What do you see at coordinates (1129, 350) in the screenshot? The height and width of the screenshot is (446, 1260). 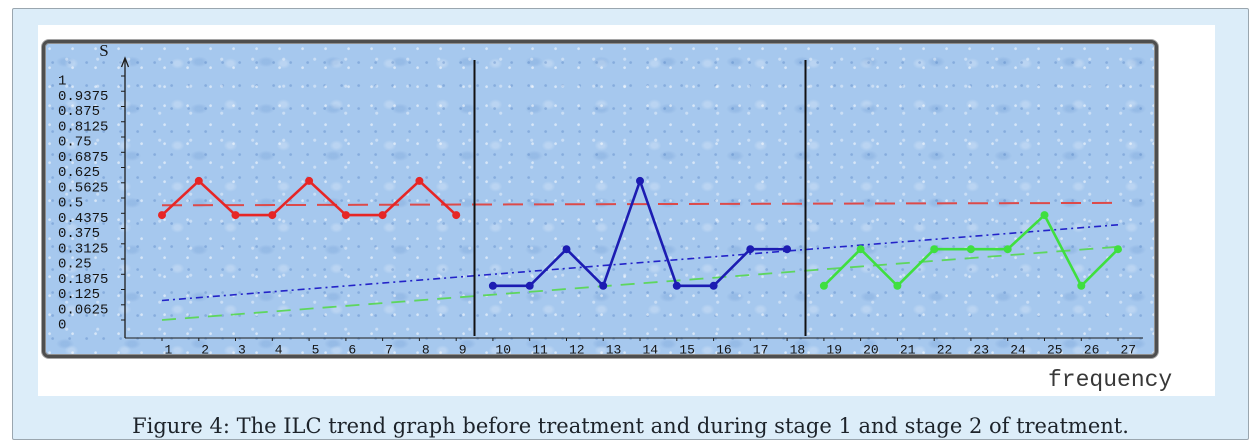 I see `x-tick-label: 27` at bounding box center [1129, 350].